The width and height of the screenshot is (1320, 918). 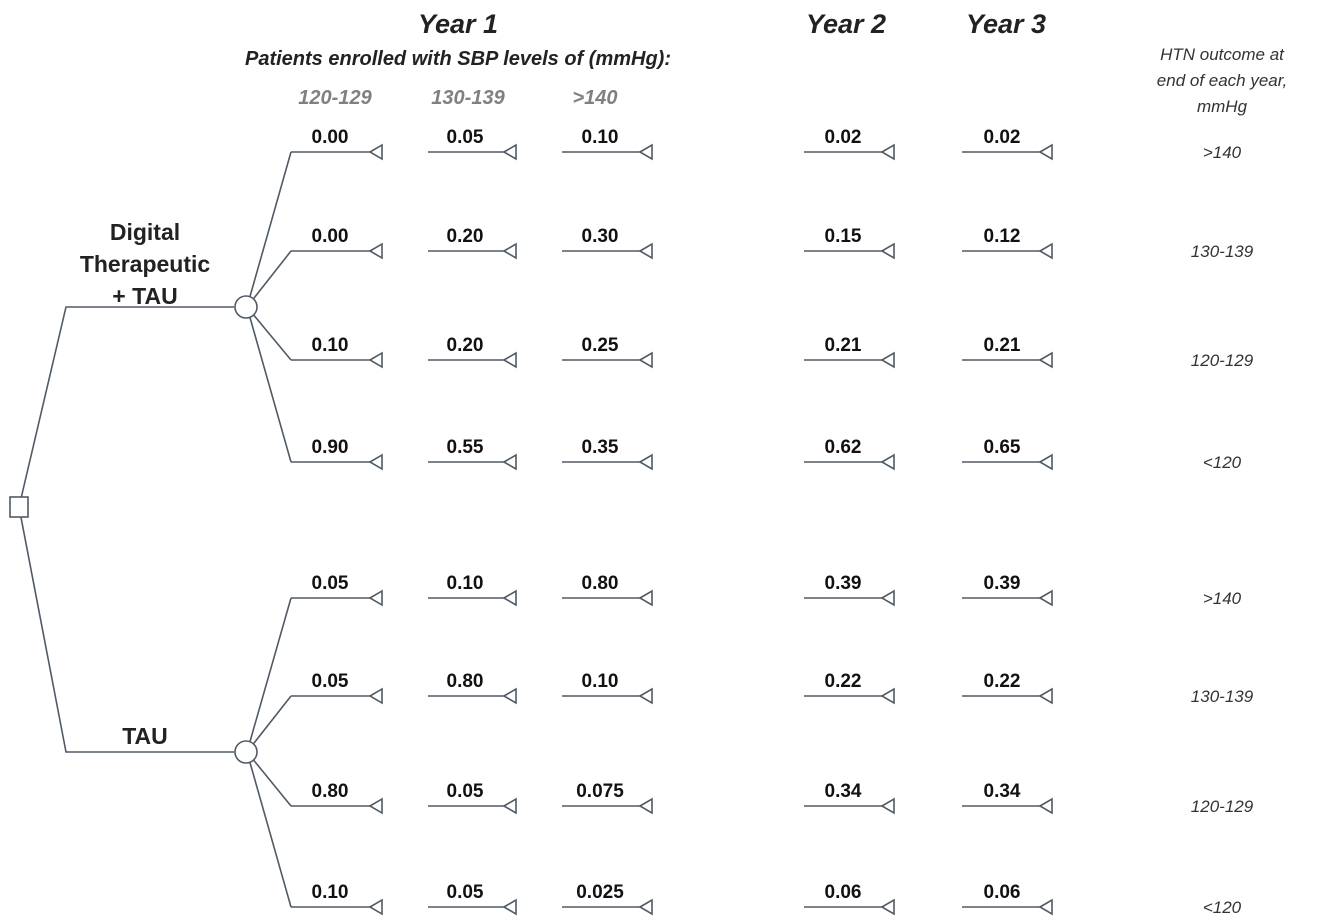 I want to click on arm-1-branch-1-value-1: 0.00, so click(x=330, y=137).